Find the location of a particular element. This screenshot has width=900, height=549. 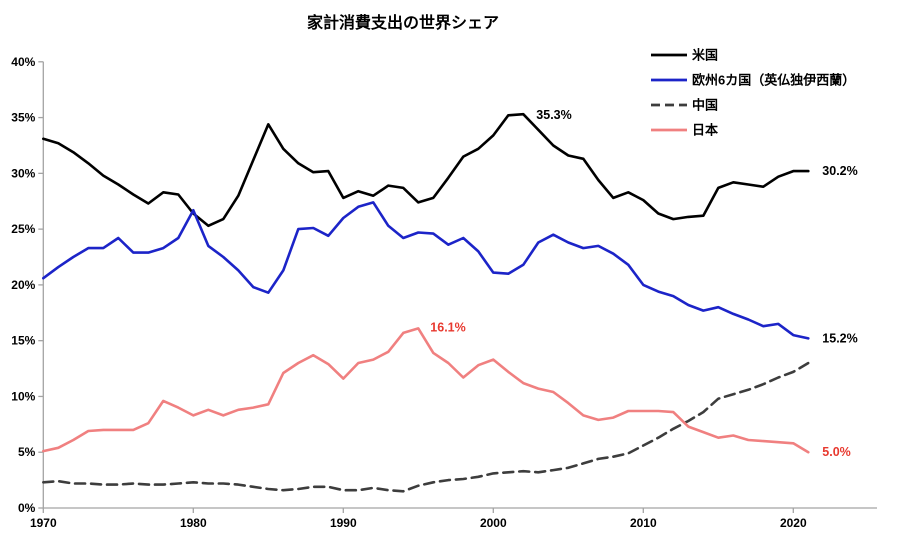

x-tick-label: 1970 is located at coordinates (43, 523).